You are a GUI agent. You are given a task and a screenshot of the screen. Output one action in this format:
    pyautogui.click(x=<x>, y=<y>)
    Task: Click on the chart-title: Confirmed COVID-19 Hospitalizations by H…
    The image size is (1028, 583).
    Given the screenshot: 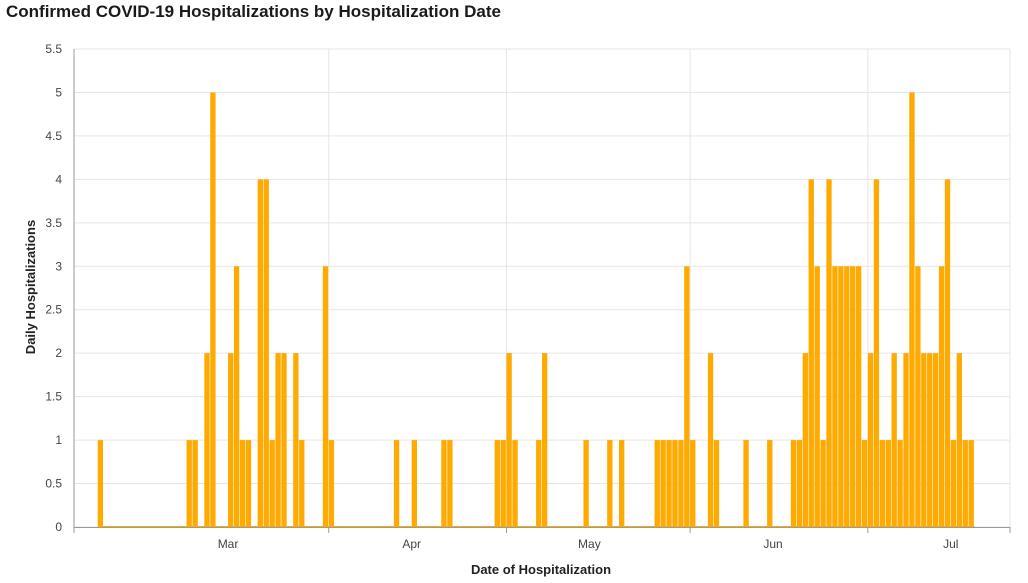 What is the action you would take?
    pyautogui.click(x=253, y=11)
    